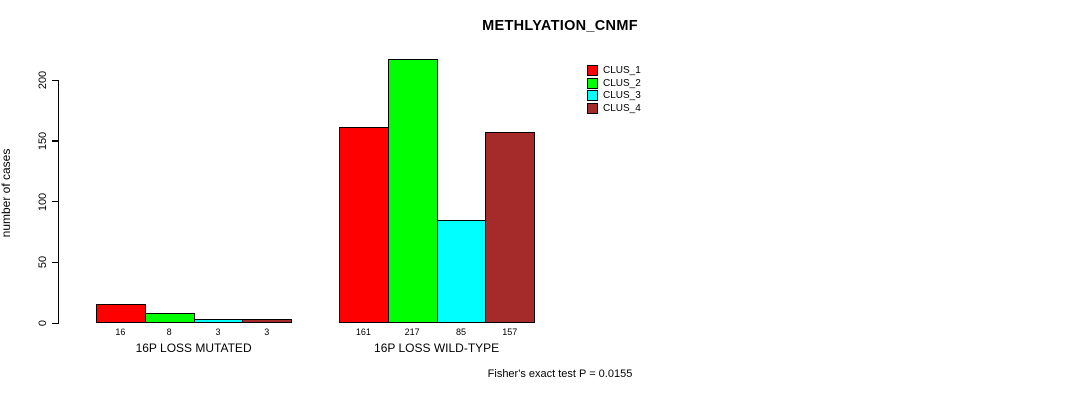 The image size is (1090, 400). What do you see at coordinates (622, 96) in the screenshot?
I see `legend-label: CLUS_3` at bounding box center [622, 96].